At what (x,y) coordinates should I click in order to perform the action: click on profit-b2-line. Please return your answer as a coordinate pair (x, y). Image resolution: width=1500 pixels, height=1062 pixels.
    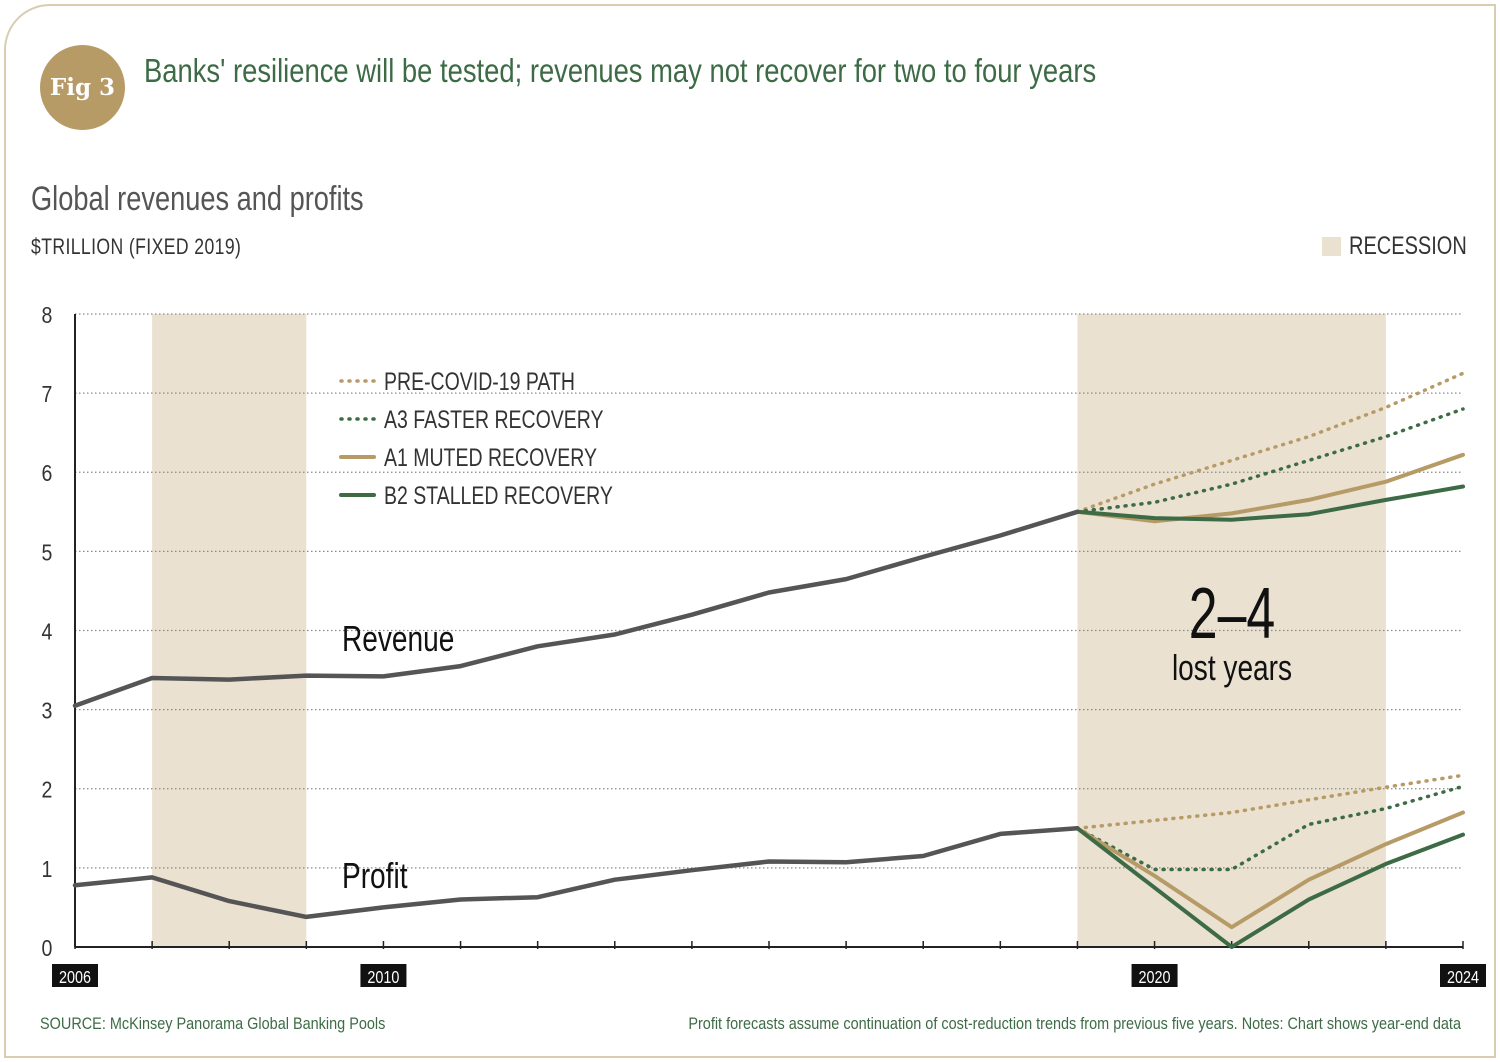
    Looking at the image, I should click on (1270, 887).